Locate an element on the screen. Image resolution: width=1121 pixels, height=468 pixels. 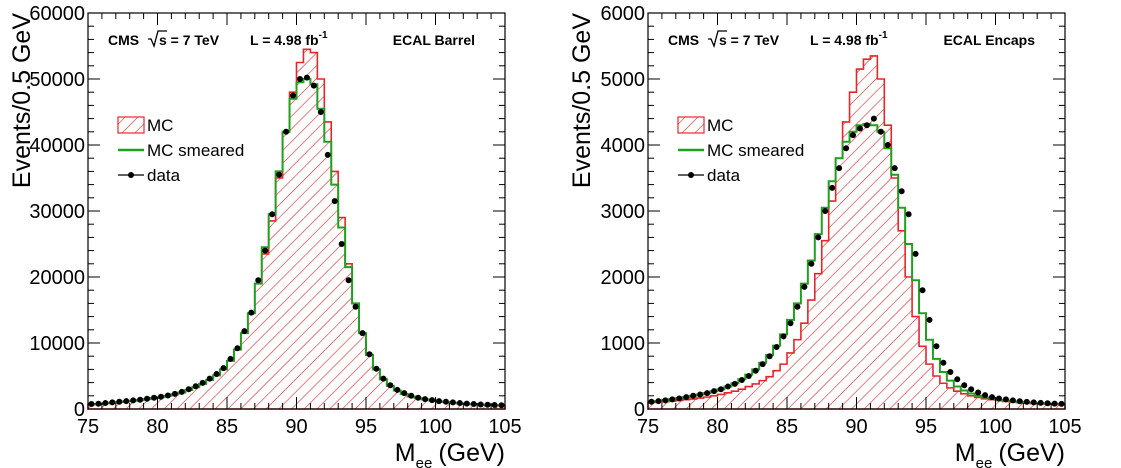
y-tick-label: 10000 is located at coordinates (57, 344).